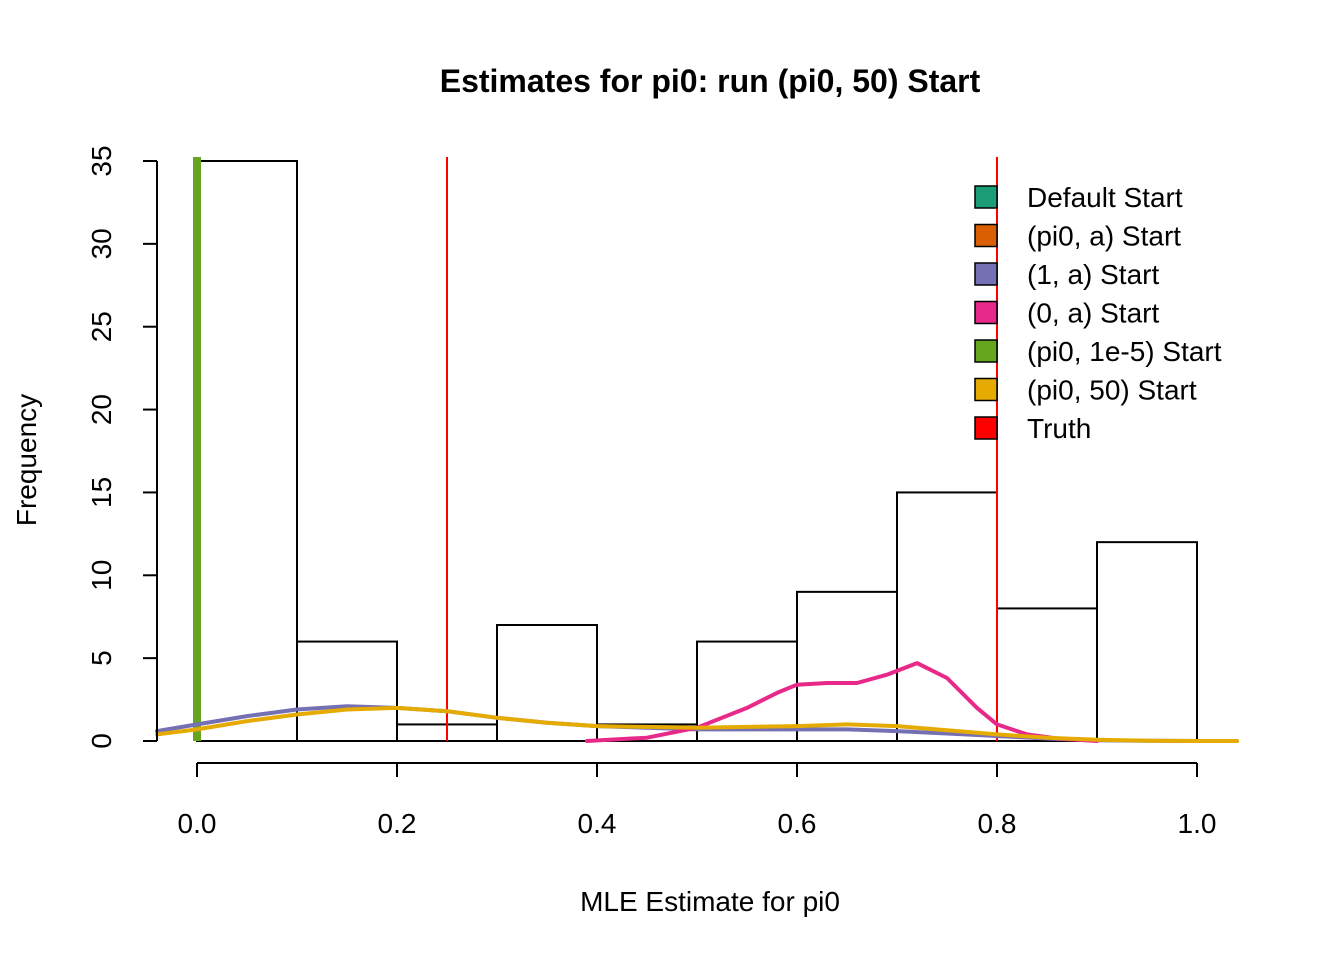 The image size is (1344, 960). I want to click on y-tick-label-2: 10, so click(101, 575).